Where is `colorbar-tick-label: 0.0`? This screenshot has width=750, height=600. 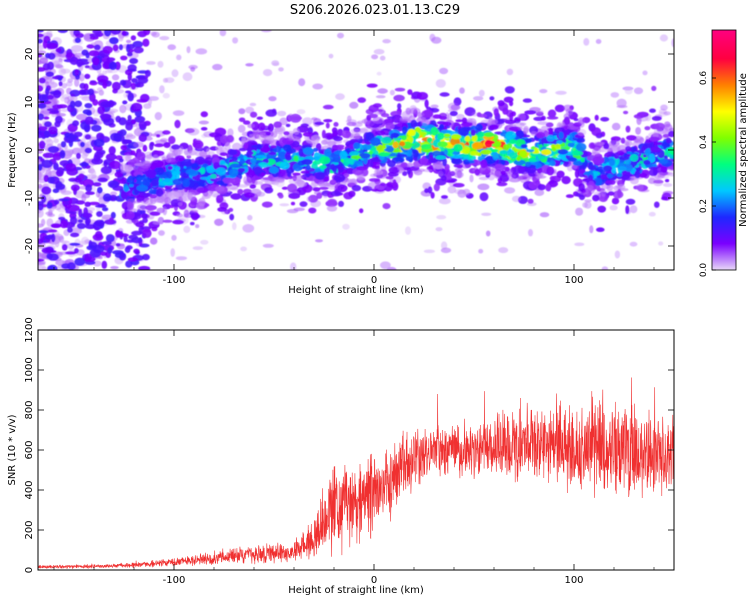 colorbar-tick-label: 0.0 is located at coordinates (704, 270).